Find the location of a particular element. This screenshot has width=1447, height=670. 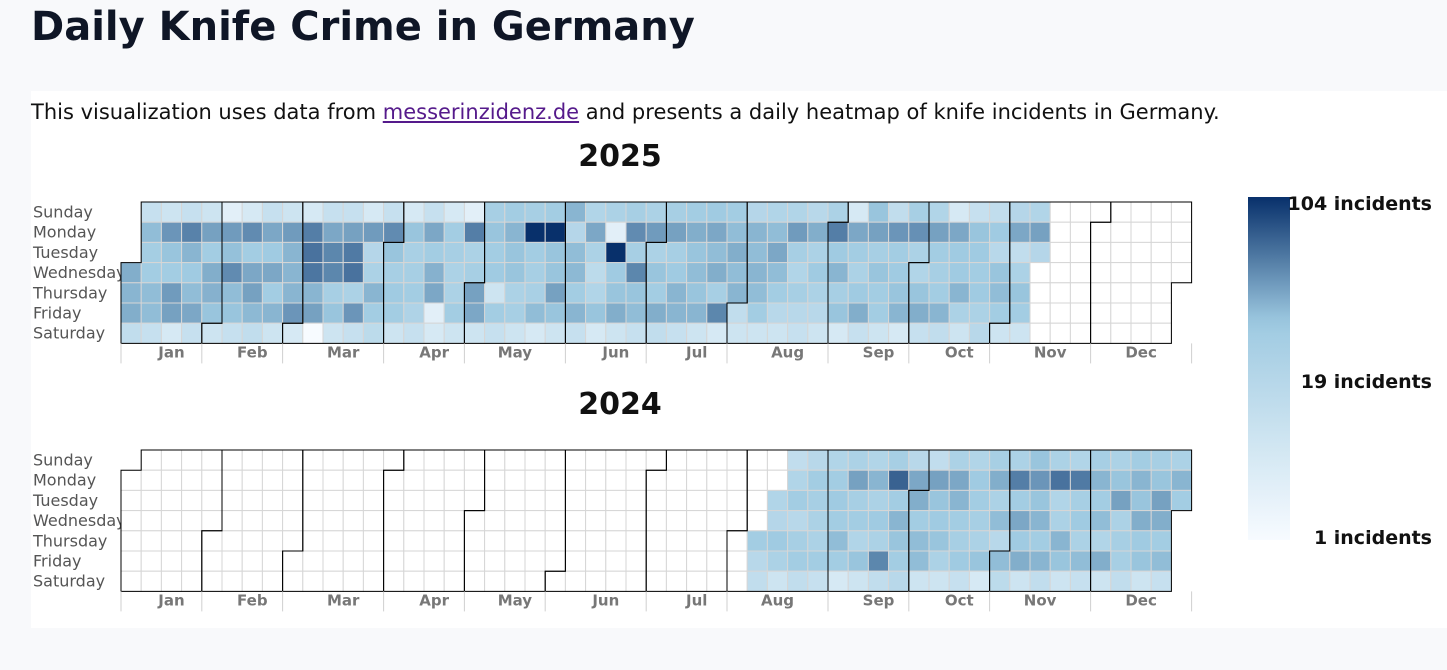

month-border is located at coordinates (777, 520).